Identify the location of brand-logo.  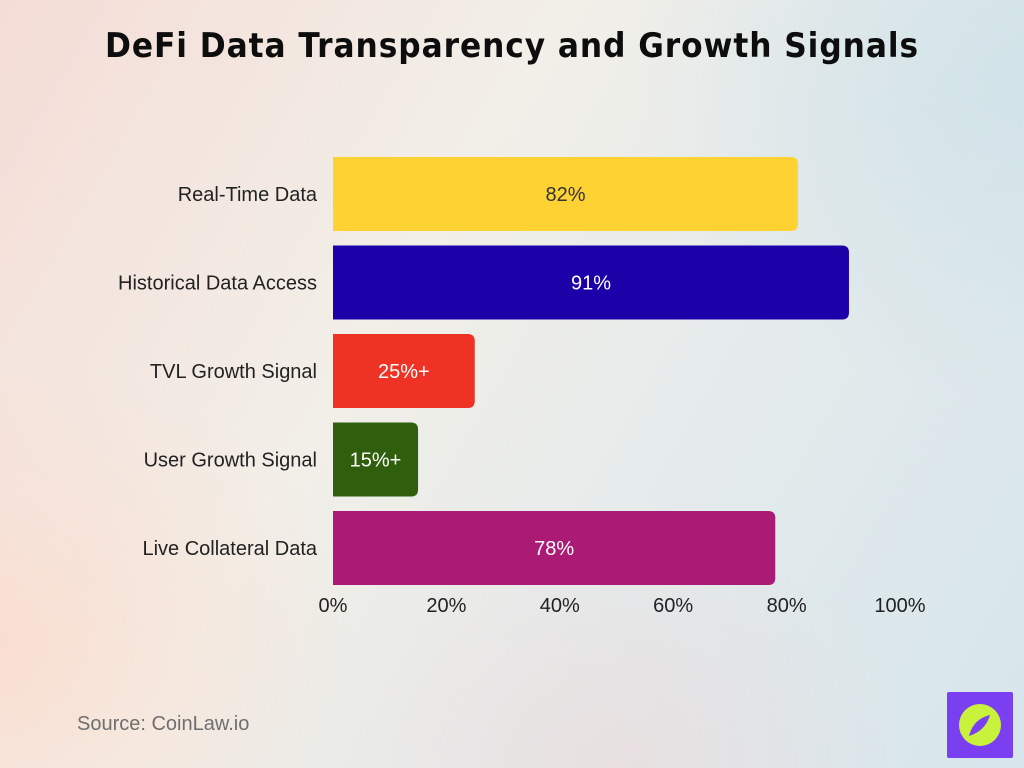
(980, 725).